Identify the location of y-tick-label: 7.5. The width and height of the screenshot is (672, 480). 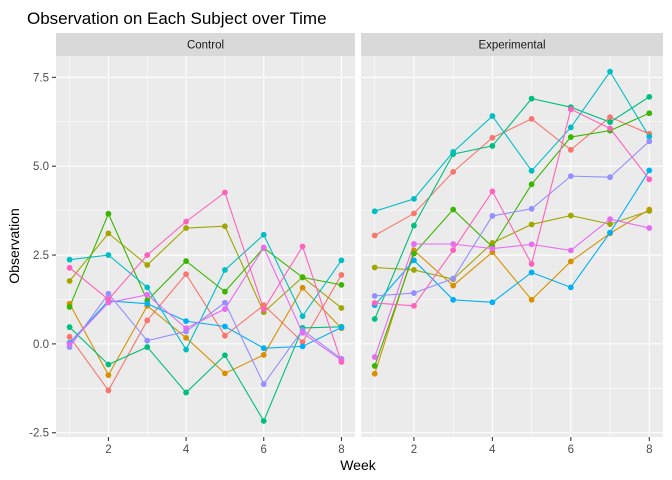
(41, 78).